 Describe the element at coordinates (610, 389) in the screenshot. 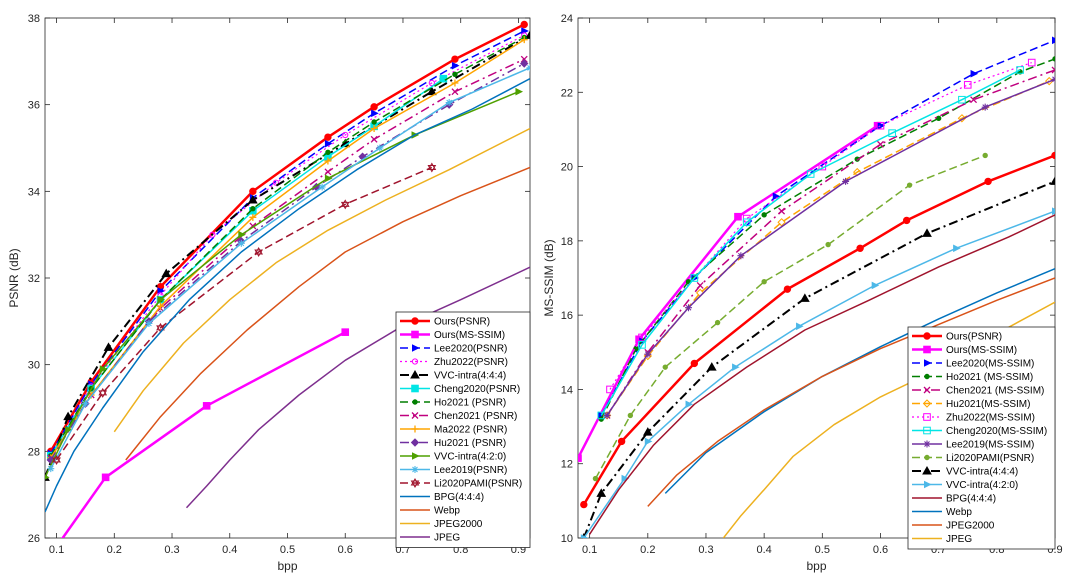

I see `data-point-zhu2022-ms-ssim` at that location.